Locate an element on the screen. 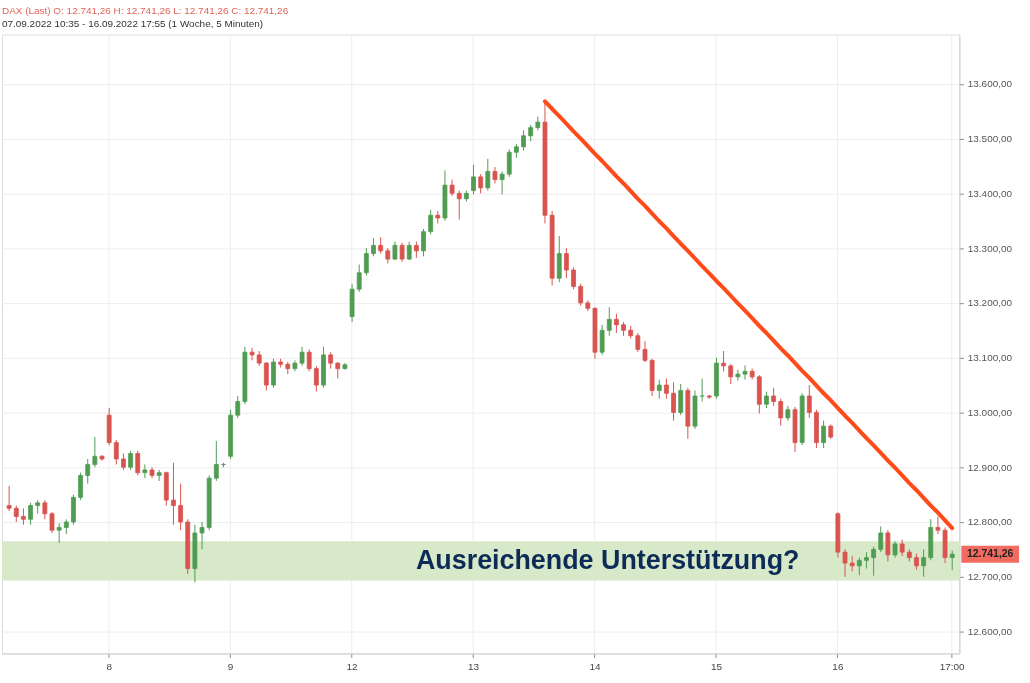  x-tick-label: 8 is located at coordinates (109, 666).